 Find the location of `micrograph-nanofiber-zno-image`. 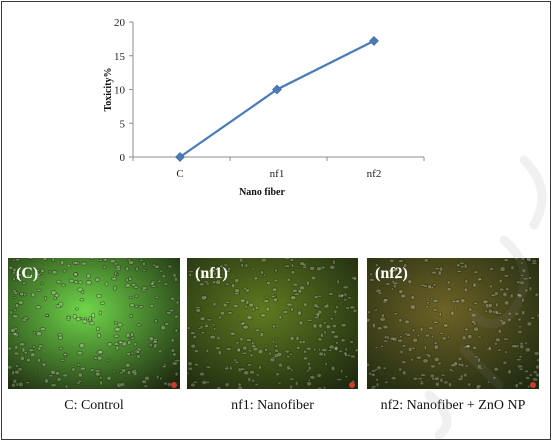

micrograph-nanofiber-zno-image is located at coordinates (453, 323).